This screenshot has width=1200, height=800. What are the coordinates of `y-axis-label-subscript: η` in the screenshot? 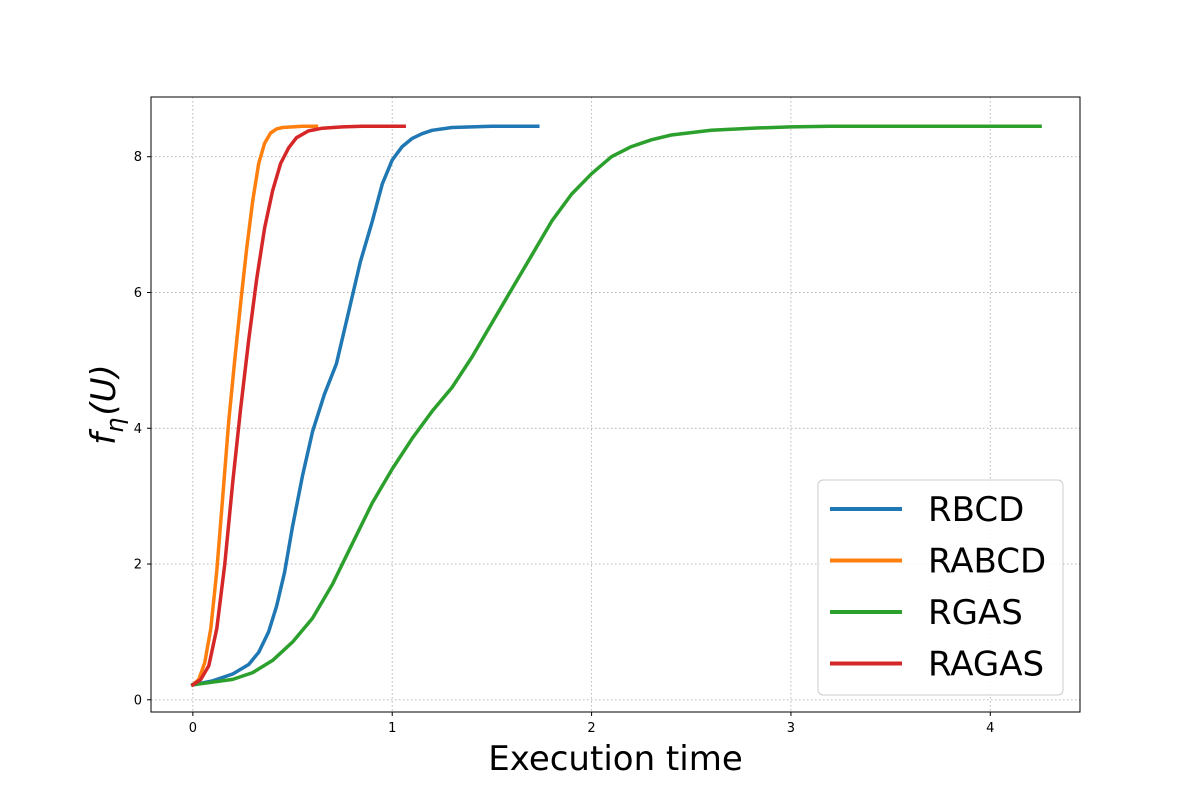 It's located at (115, 425).